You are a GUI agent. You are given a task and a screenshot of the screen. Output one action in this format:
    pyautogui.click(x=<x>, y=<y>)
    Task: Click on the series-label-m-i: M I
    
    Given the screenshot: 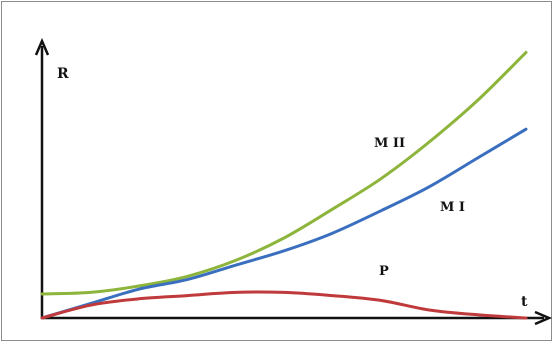 What is the action you would take?
    pyautogui.click(x=452, y=207)
    